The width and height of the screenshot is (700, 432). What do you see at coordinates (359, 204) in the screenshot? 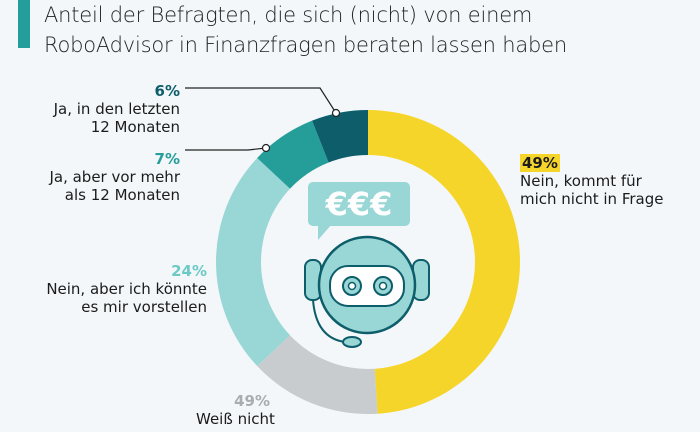
I see `bubble-text: €€€` at bounding box center [359, 204].